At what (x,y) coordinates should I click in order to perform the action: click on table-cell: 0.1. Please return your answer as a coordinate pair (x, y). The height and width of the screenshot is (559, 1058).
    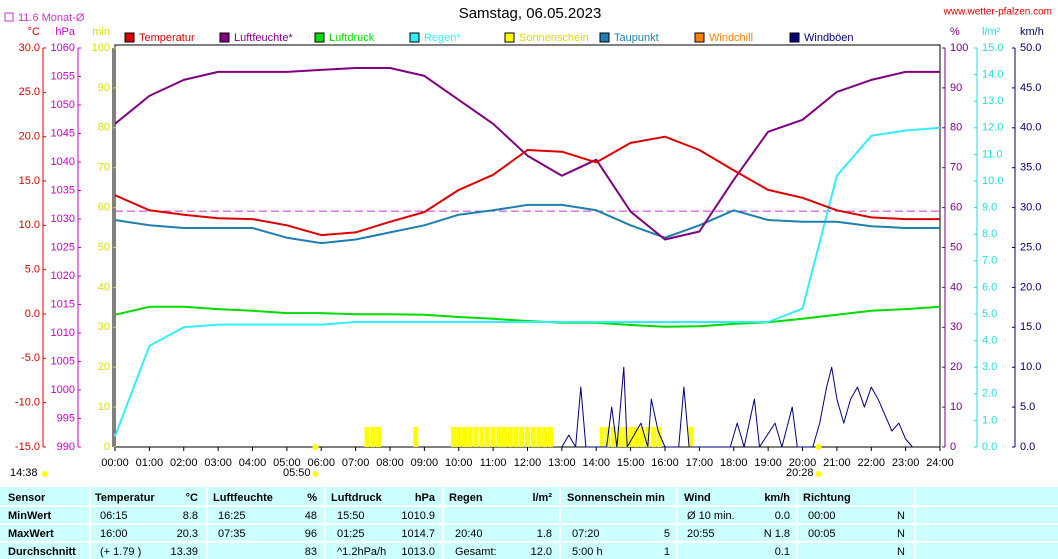
    Looking at the image, I should click on (782, 552).